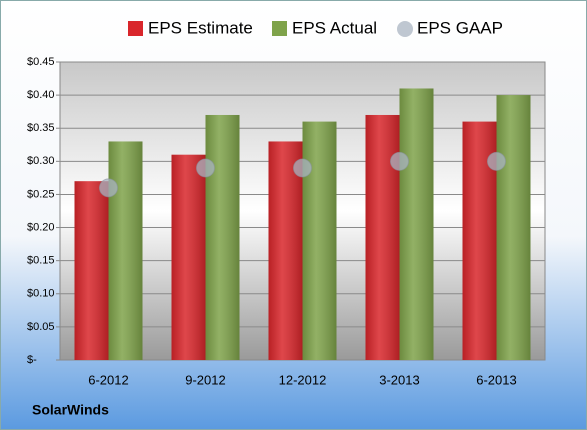  Describe the element at coordinates (41, 95) in the screenshot. I see `y-tick-label: $0.40` at that location.